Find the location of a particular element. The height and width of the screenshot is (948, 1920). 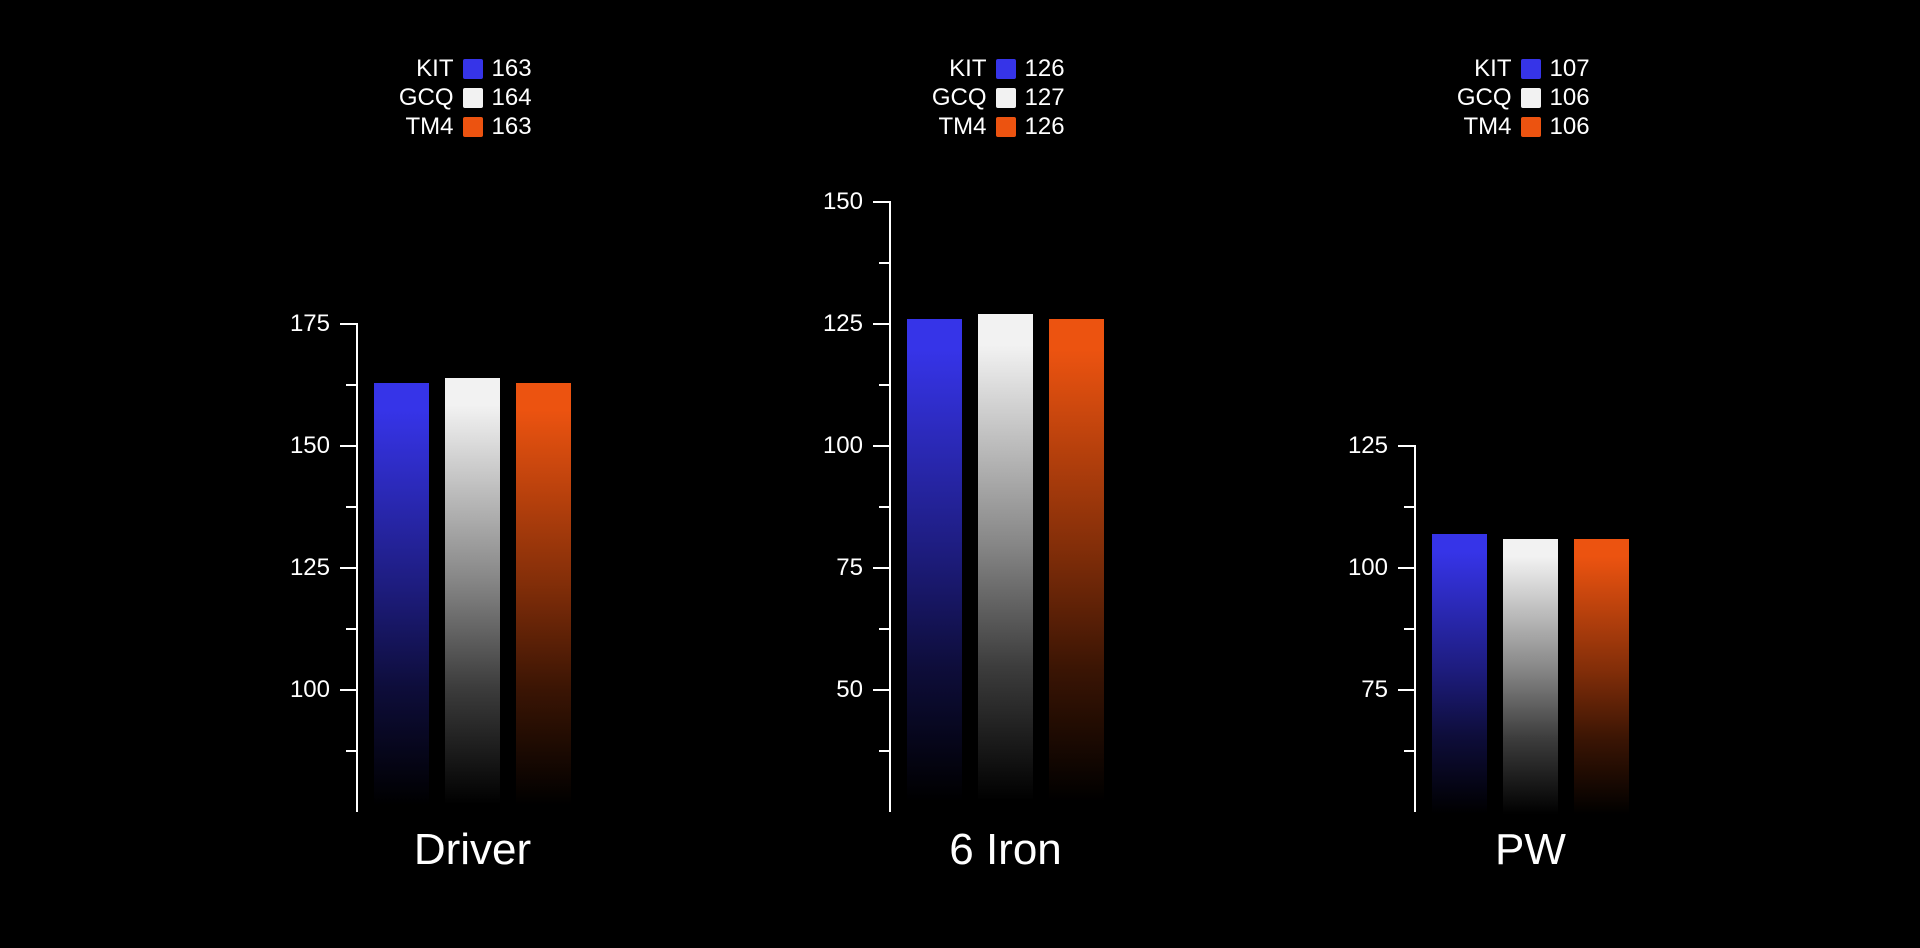

legend-row-gcq: GCQ 127 is located at coordinates (1006, 97).